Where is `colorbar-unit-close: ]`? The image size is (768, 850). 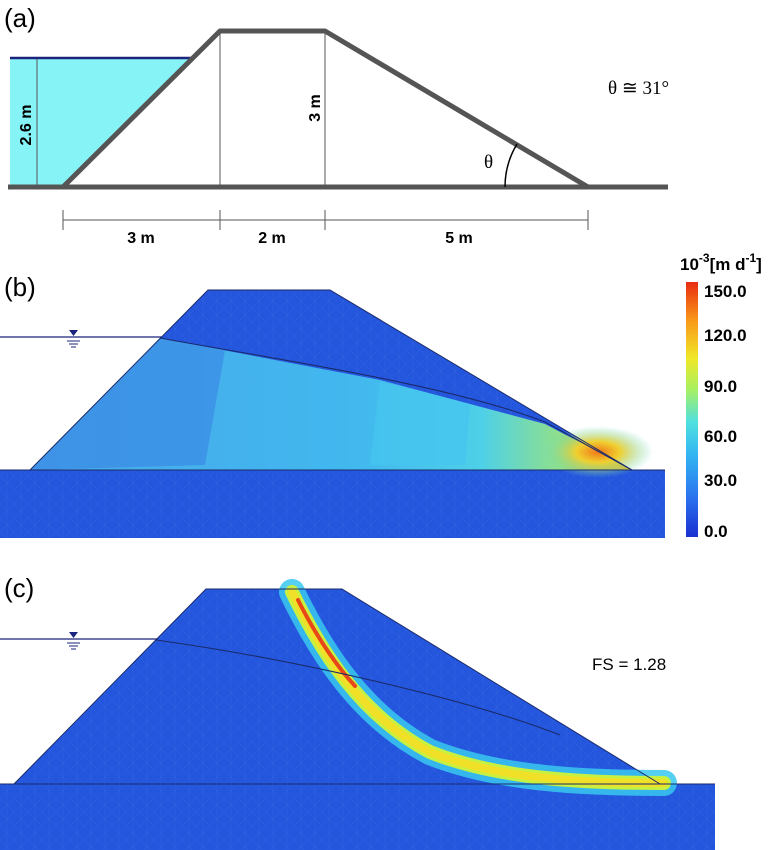 colorbar-unit-close: ] is located at coordinates (759, 264).